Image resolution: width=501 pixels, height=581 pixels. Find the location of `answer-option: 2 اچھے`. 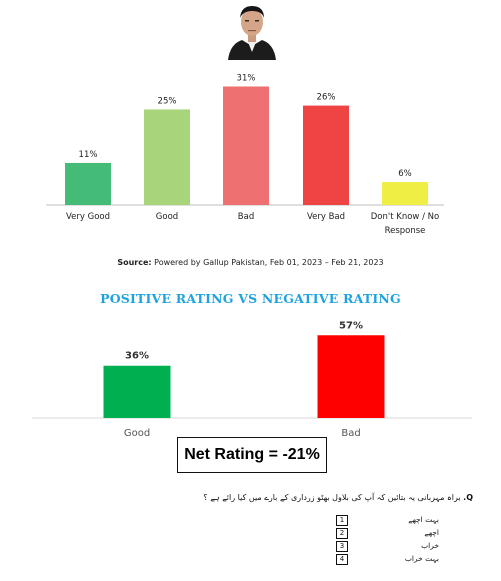

answer-option: 2 اچھے is located at coordinates (387, 533).